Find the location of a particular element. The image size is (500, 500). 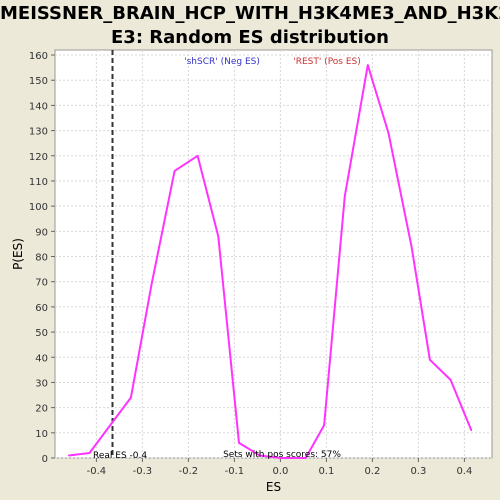

y-tick-label: 100 is located at coordinates (38, 207).